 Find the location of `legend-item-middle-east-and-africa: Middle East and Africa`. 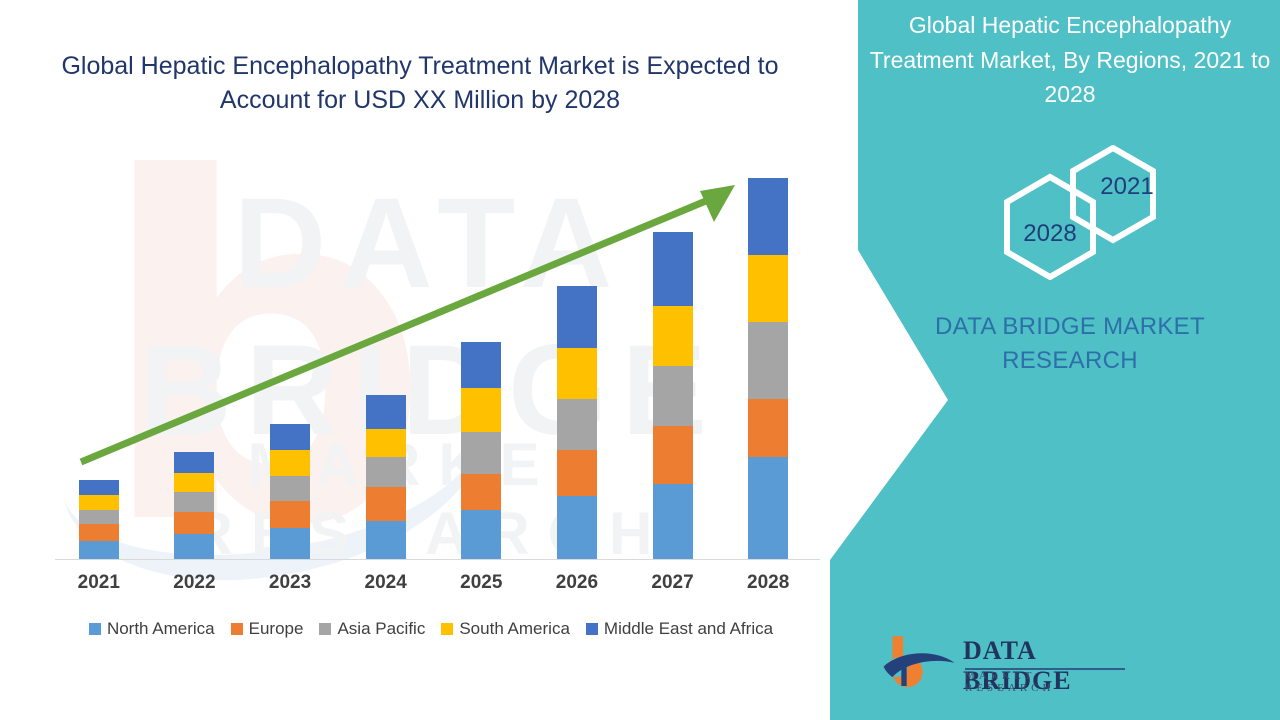

legend-item-middle-east-and-africa: Middle East and Africa is located at coordinates (679, 629).